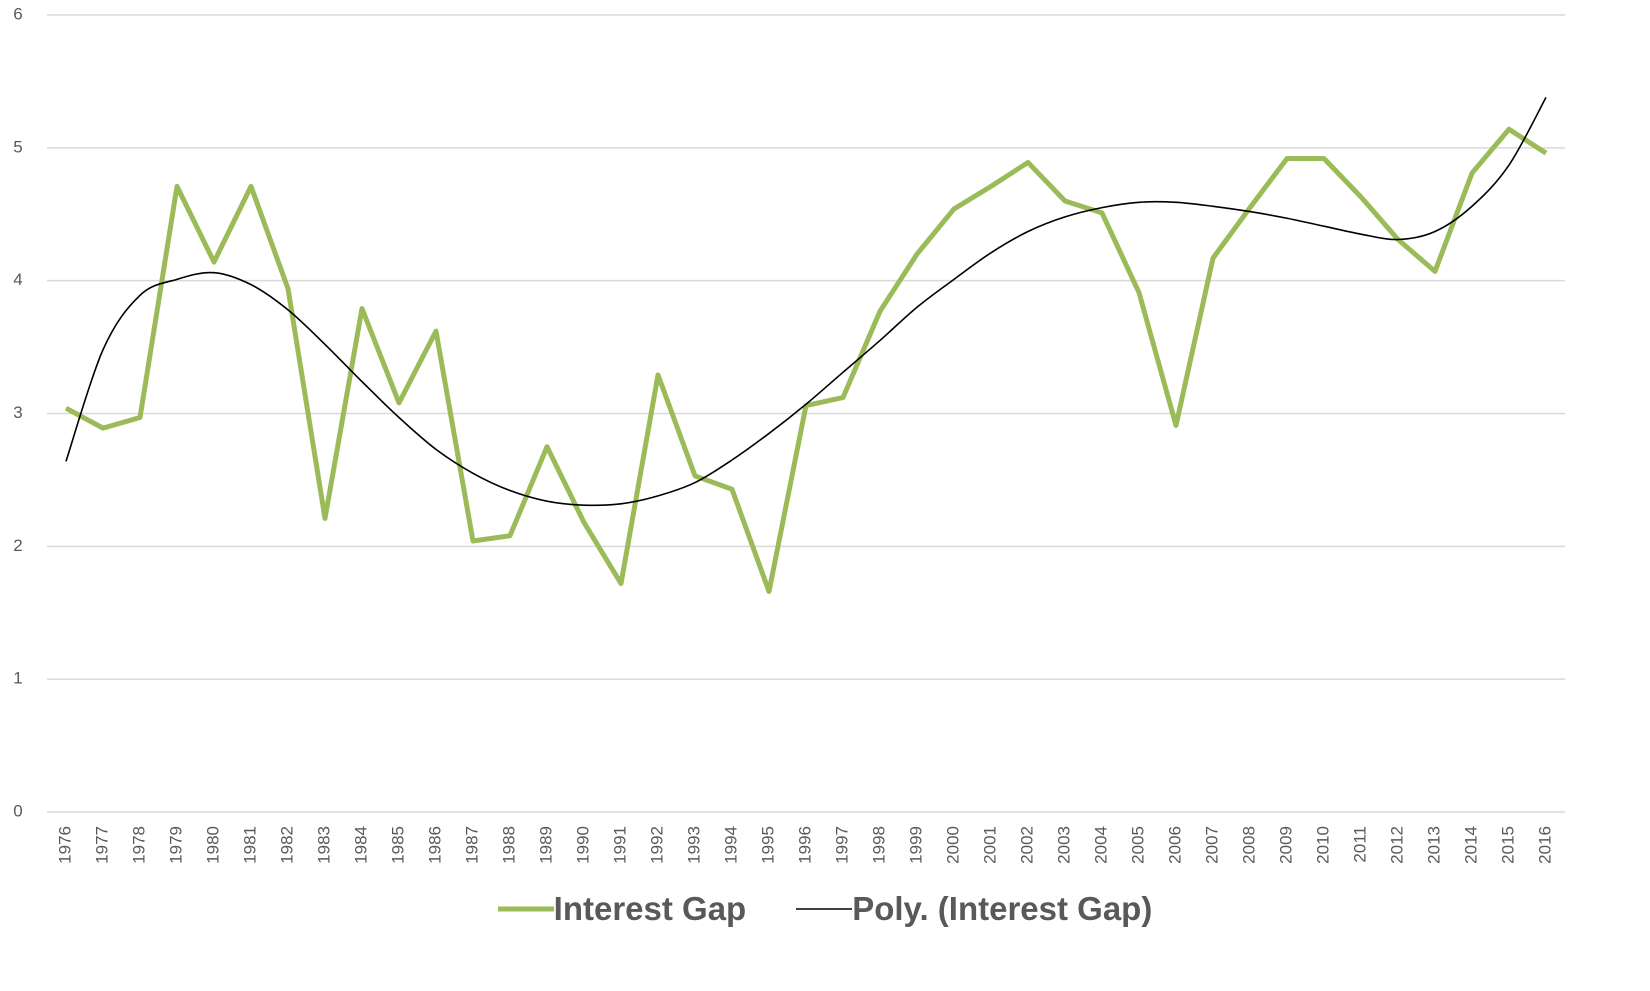 The image size is (1650, 991). I want to click on x-tick-label: 1977, so click(101, 845).